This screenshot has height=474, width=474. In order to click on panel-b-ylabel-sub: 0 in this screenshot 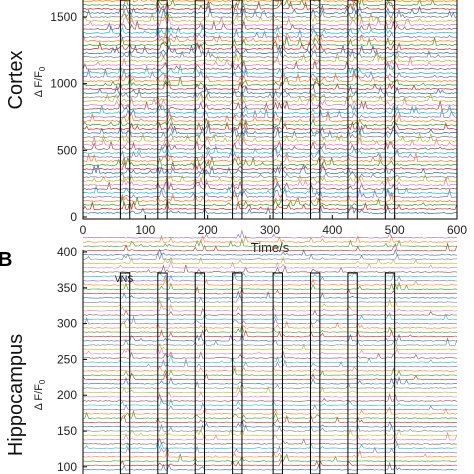, I will do `click(42, 381)`.